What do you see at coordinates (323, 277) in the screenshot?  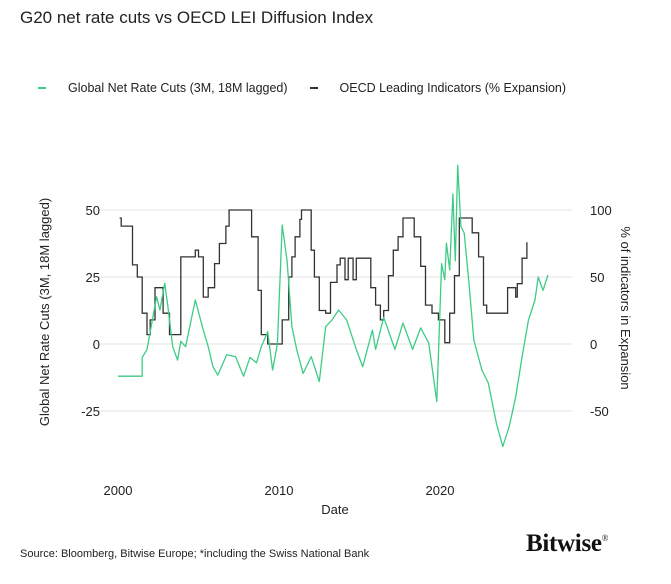 I see `series-line-oecd-leading-indicators` at bounding box center [323, 277].